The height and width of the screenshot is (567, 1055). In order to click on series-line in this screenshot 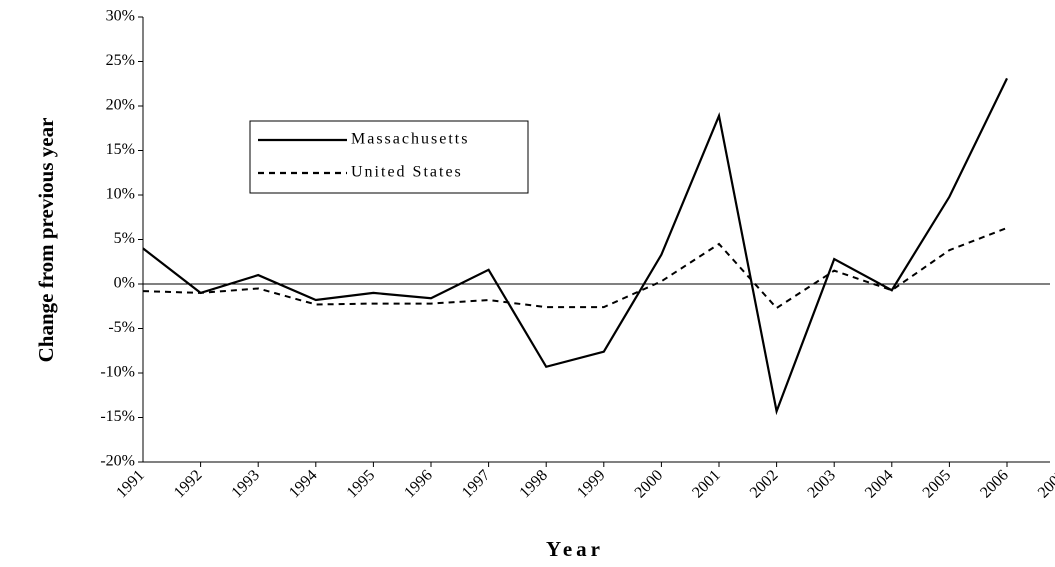, I will do `click(575, 268)`.